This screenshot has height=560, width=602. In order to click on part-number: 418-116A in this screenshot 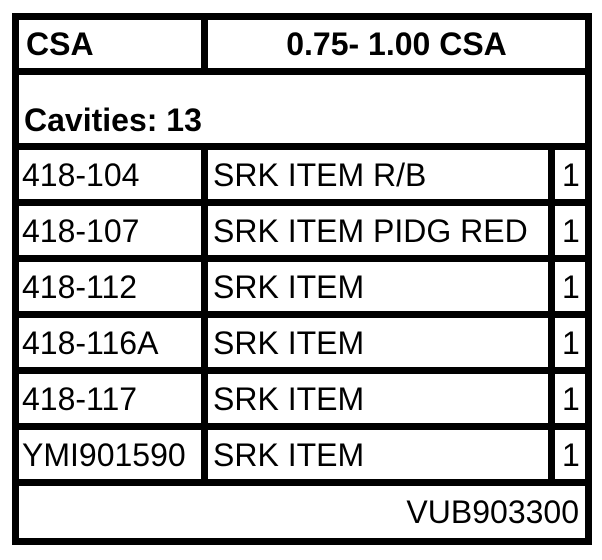, I will do `click(90, 342)`.